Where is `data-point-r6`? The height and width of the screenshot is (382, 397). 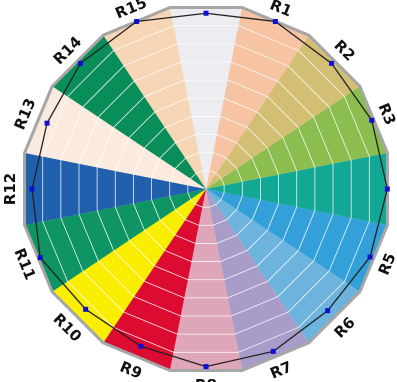 data-point-r6 is located at coordinates (328, 311).